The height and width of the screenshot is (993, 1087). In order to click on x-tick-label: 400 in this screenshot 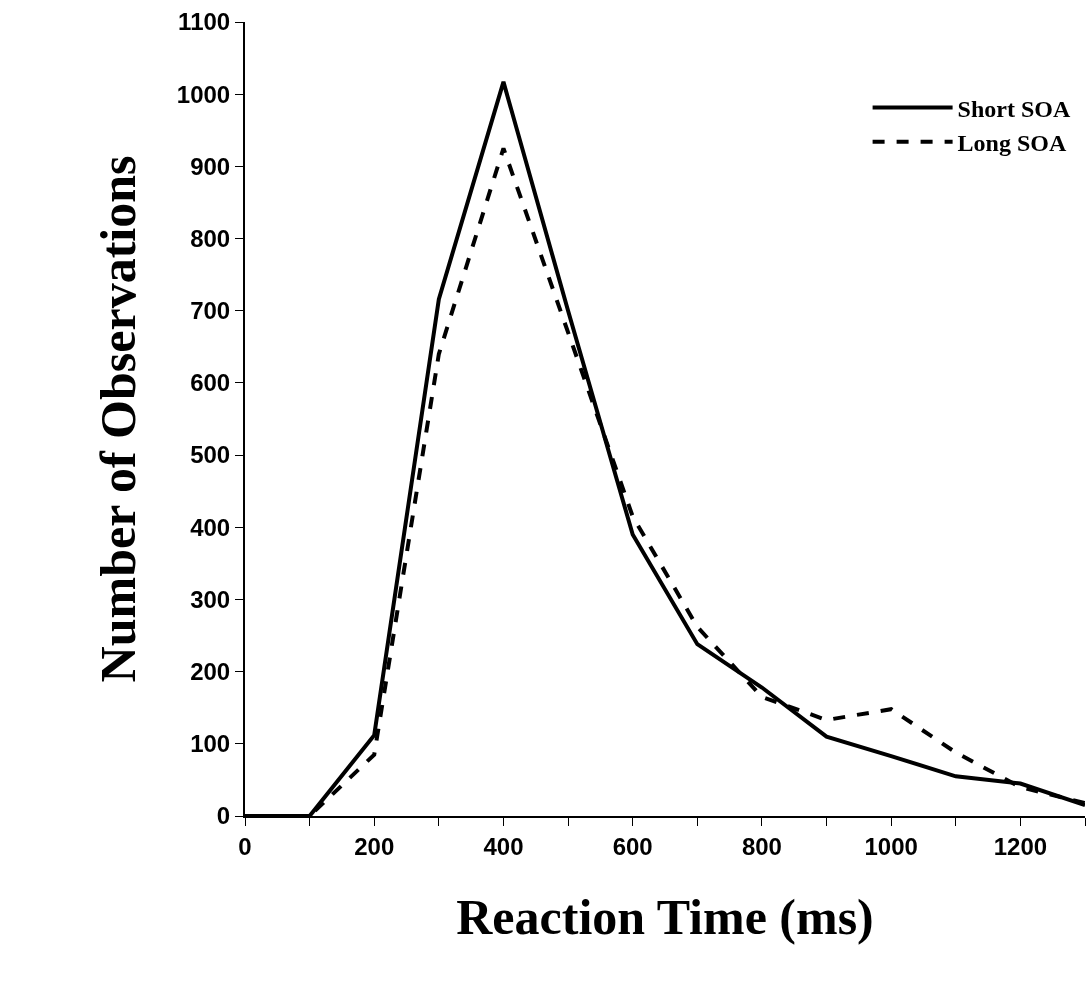, I will do `click(503, 846)`.